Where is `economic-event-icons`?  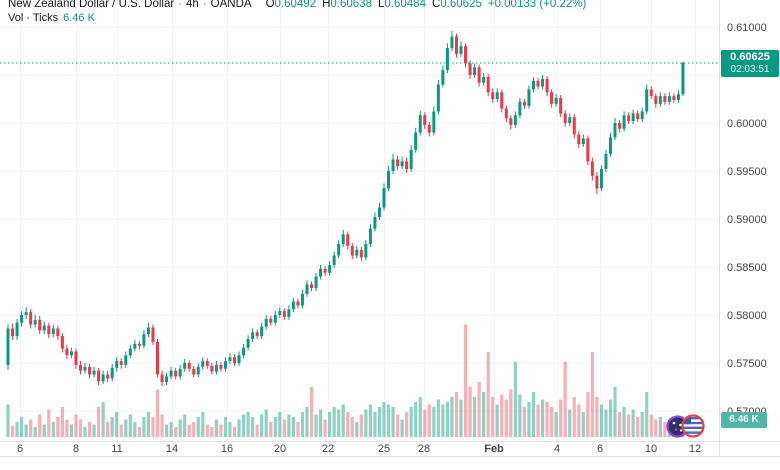 economic-event-icons is located at coordinates (686, 426).